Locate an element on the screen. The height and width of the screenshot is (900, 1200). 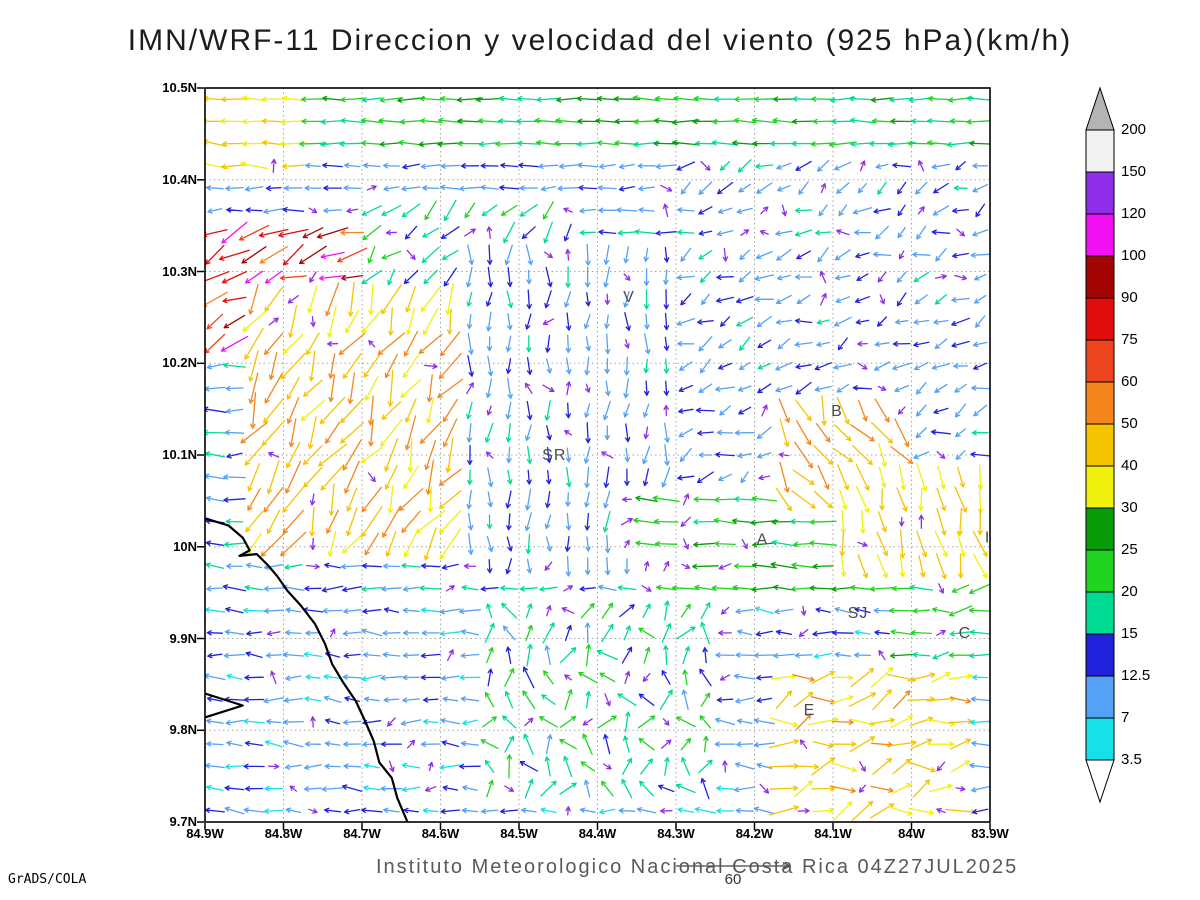
station-label: B is located at coordinates (837, 411).